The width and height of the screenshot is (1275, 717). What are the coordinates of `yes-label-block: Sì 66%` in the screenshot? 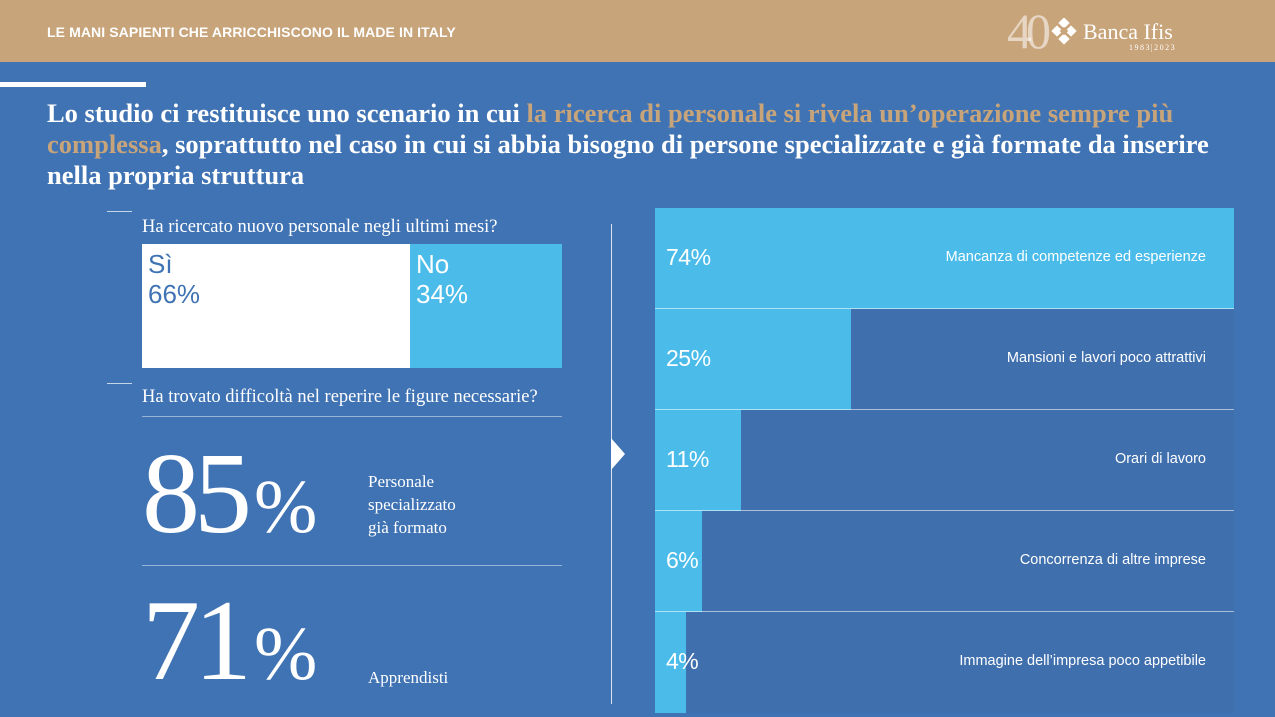 It's located at (174, 279).